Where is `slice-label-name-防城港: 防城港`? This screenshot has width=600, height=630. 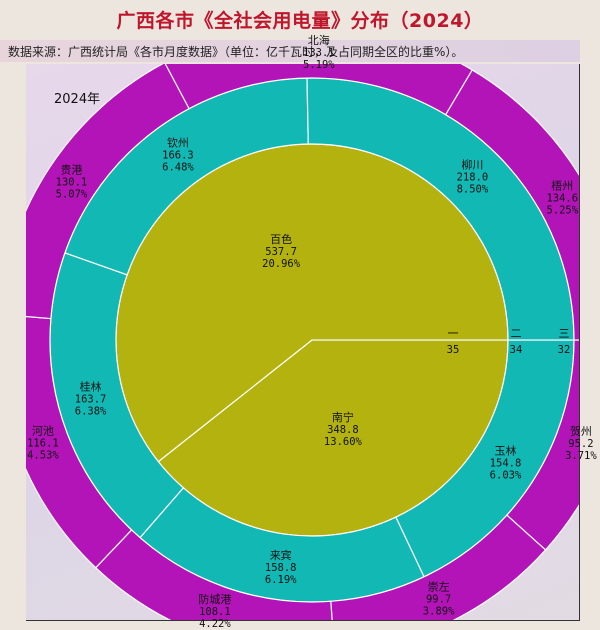
slice-label-name-防城港: 防城港 is located at coordinates (214, 599).